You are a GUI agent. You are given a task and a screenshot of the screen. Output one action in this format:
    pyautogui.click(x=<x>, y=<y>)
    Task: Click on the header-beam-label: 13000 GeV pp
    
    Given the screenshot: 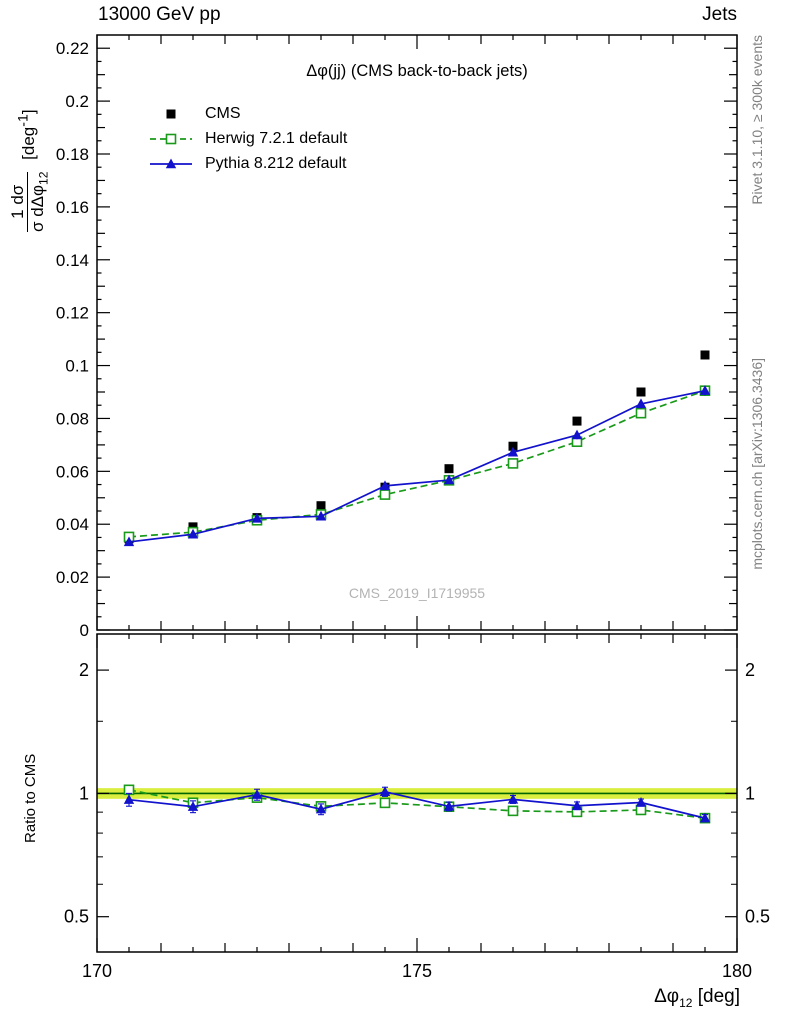 What is the action you would take?
    pyautogui.click(x=159, y=14)
    